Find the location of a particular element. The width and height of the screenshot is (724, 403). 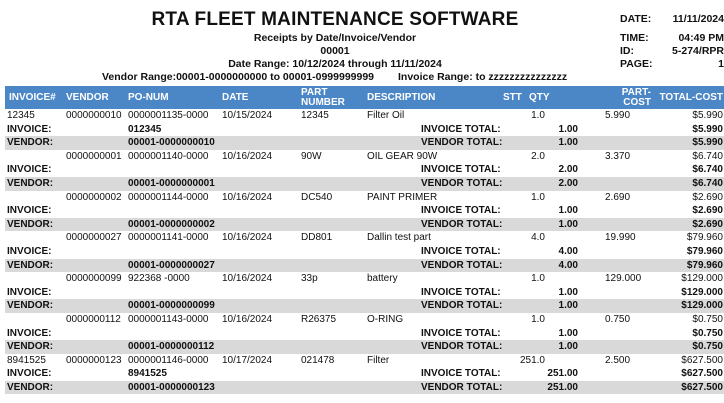

part-number: 90W is located at coordinates (311, 156).